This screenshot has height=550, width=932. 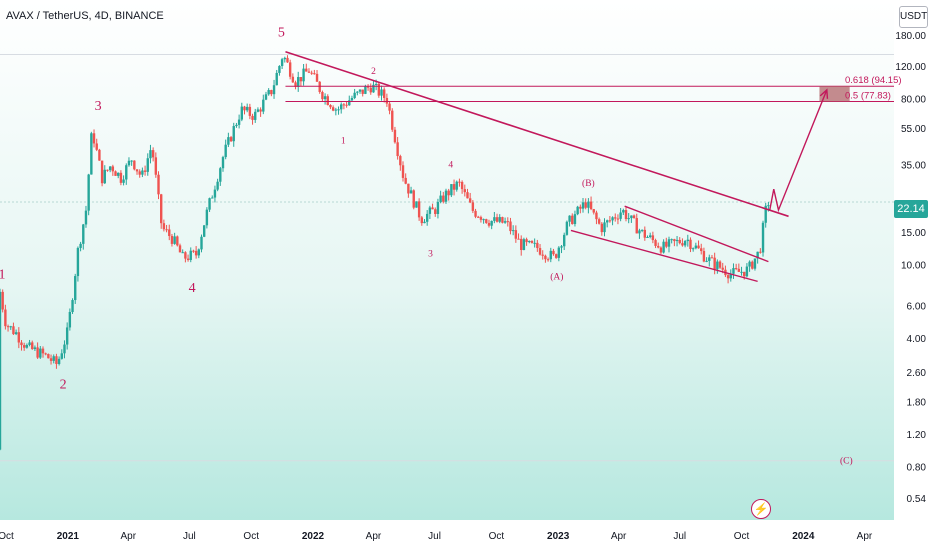 I want to click on x-axis-tick-label: 2024, so click(x=803, y=536).